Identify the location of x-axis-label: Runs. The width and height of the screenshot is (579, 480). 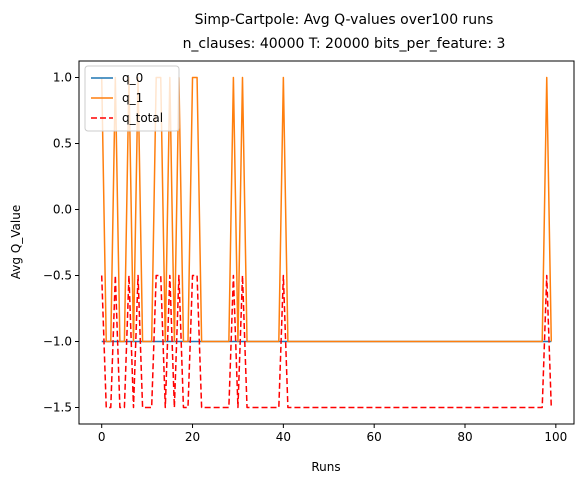
(325, 467).